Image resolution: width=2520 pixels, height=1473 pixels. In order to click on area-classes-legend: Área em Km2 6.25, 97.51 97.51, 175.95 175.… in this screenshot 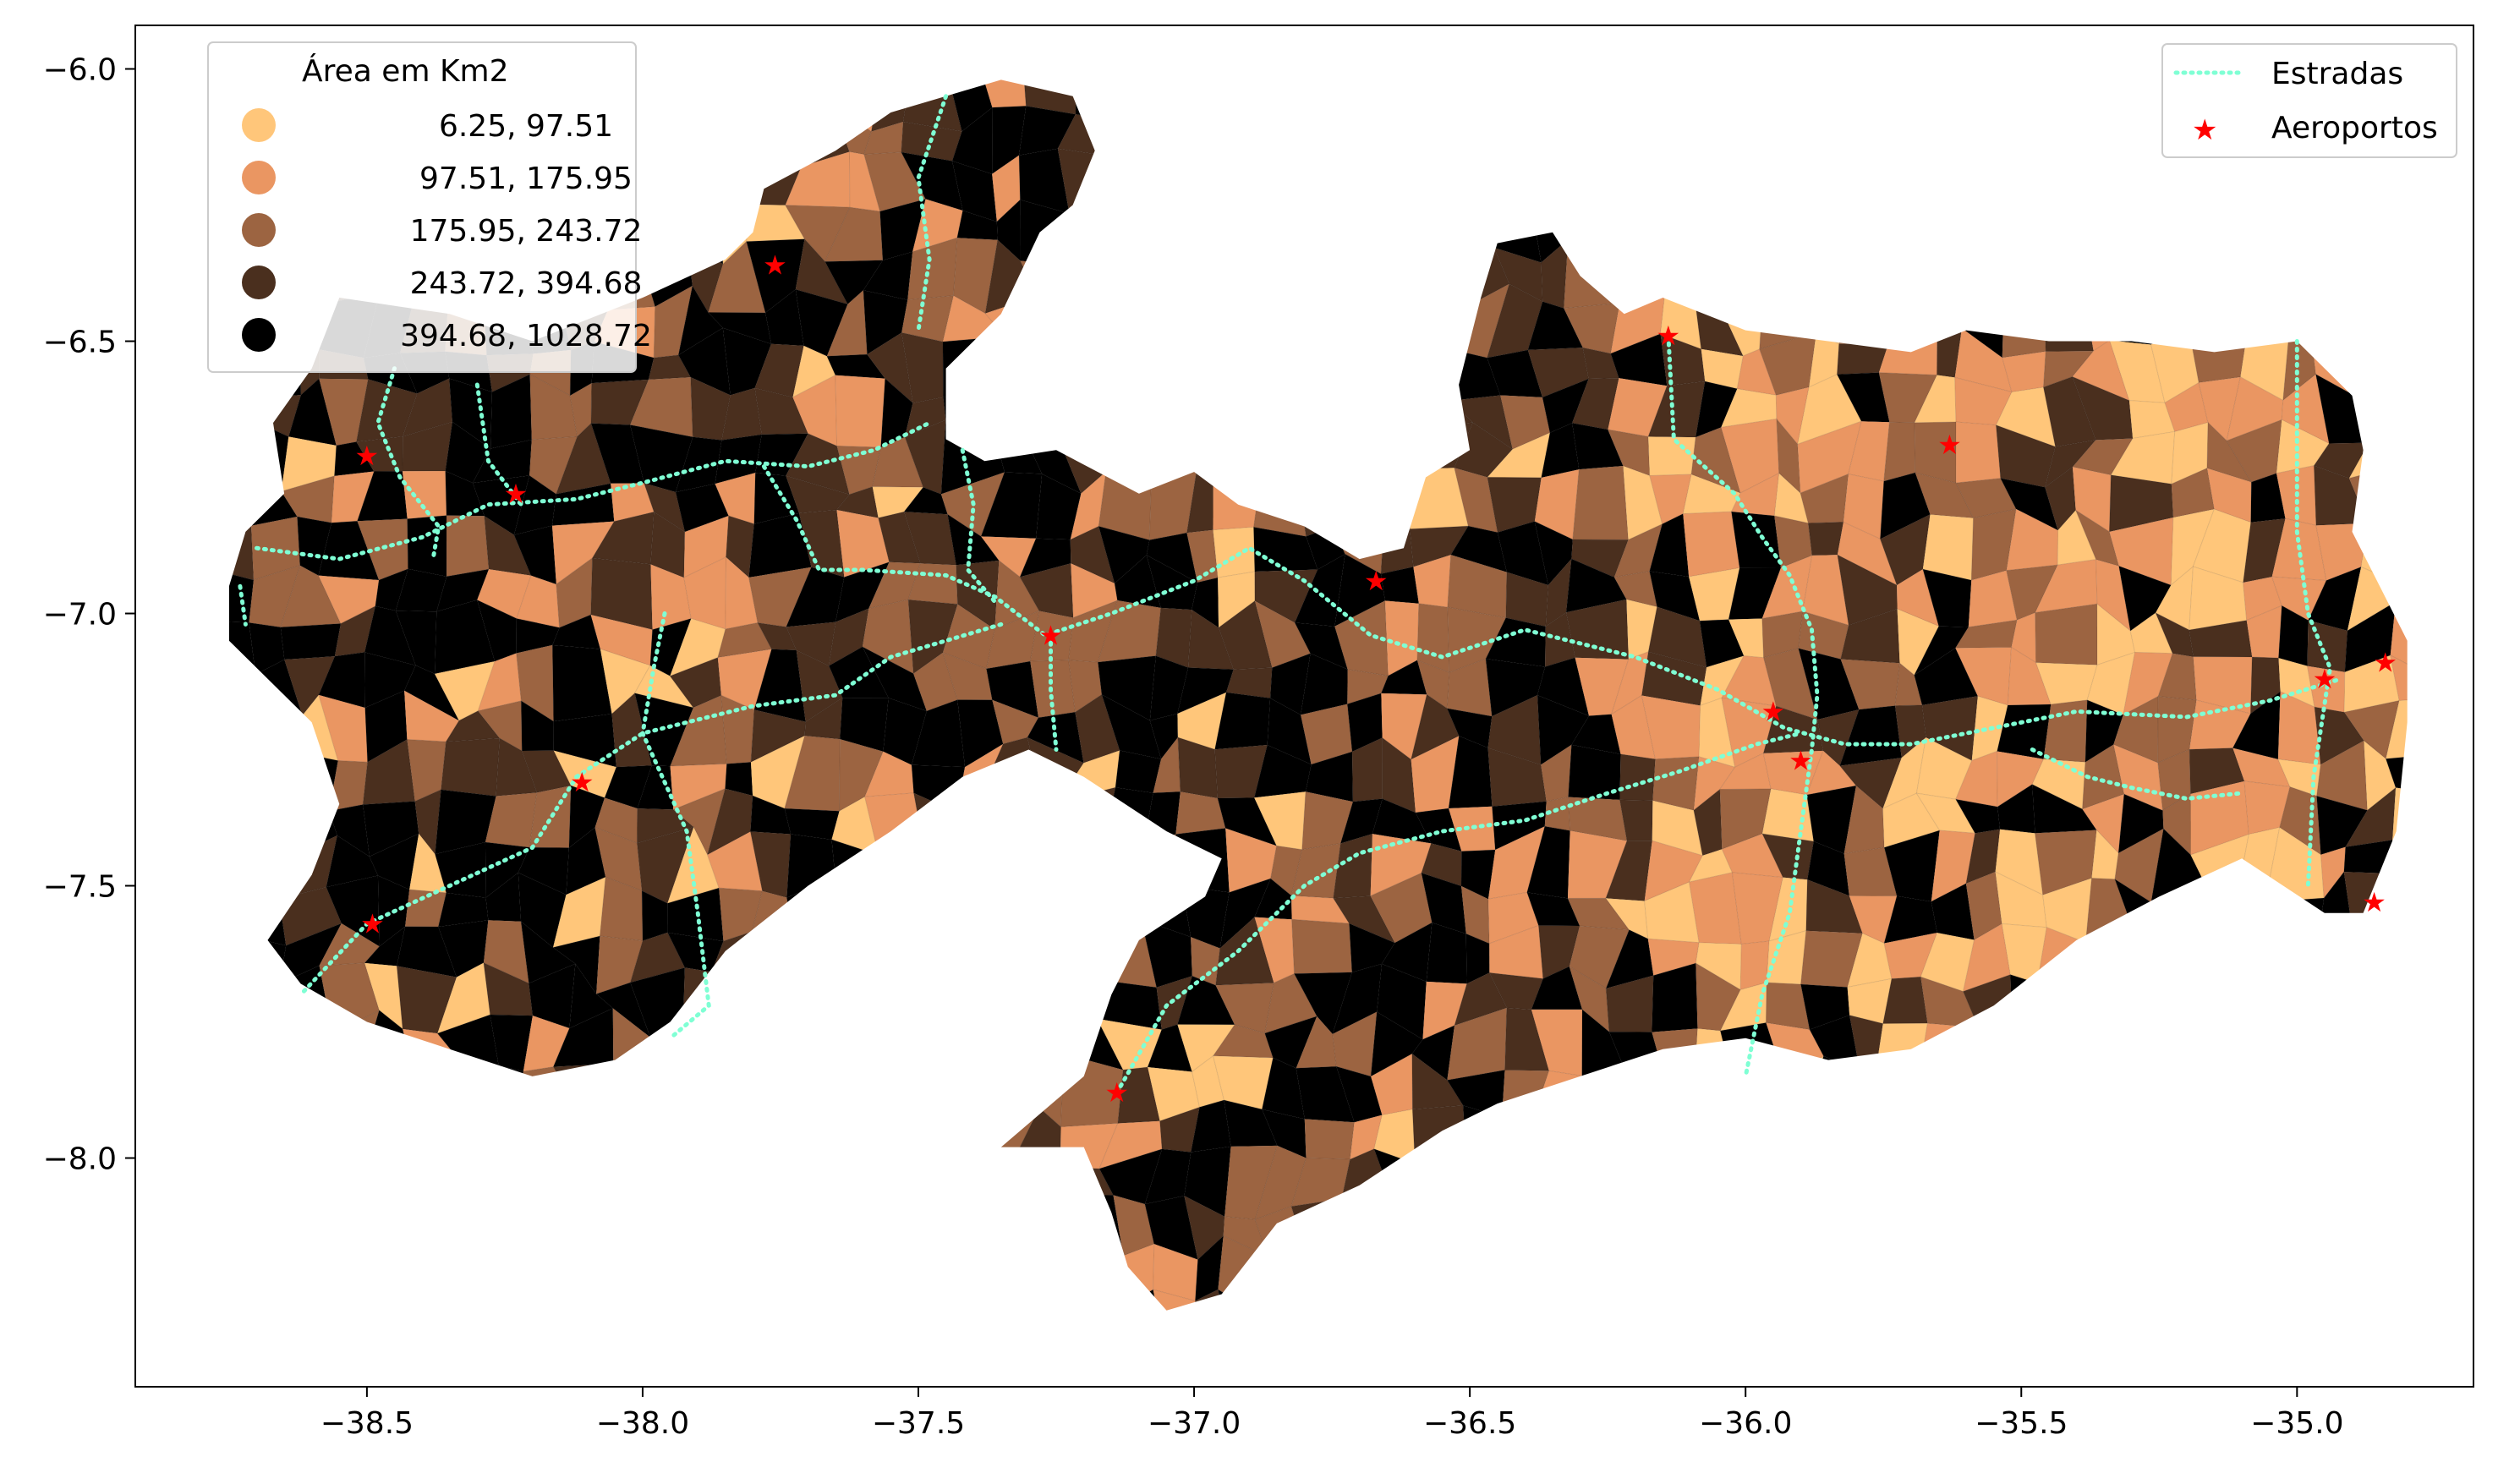, I will do `click(429, 207)`.